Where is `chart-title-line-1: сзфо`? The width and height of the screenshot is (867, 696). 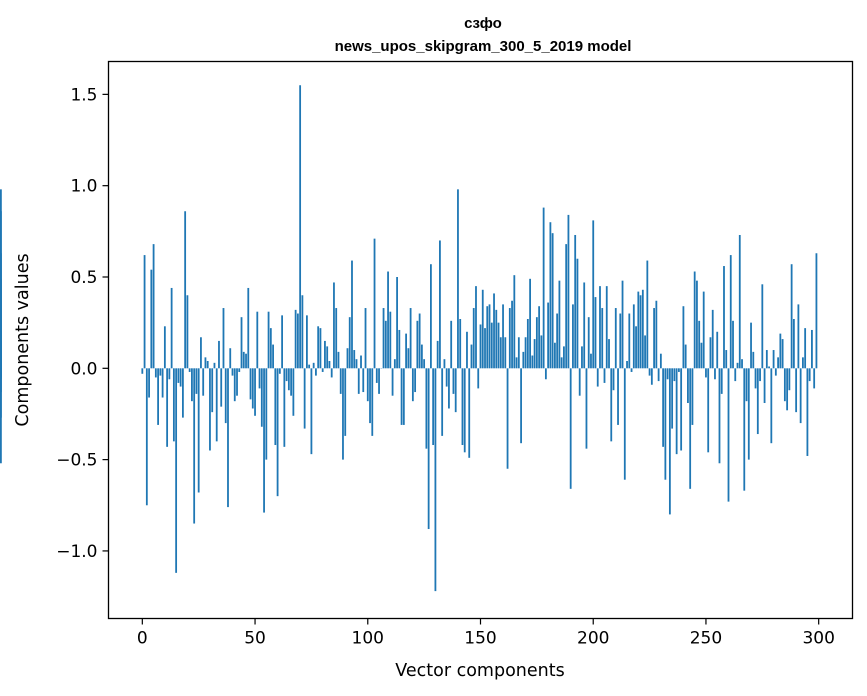
chart-title-line-1: сзфо is located at coordinates (483, 23).